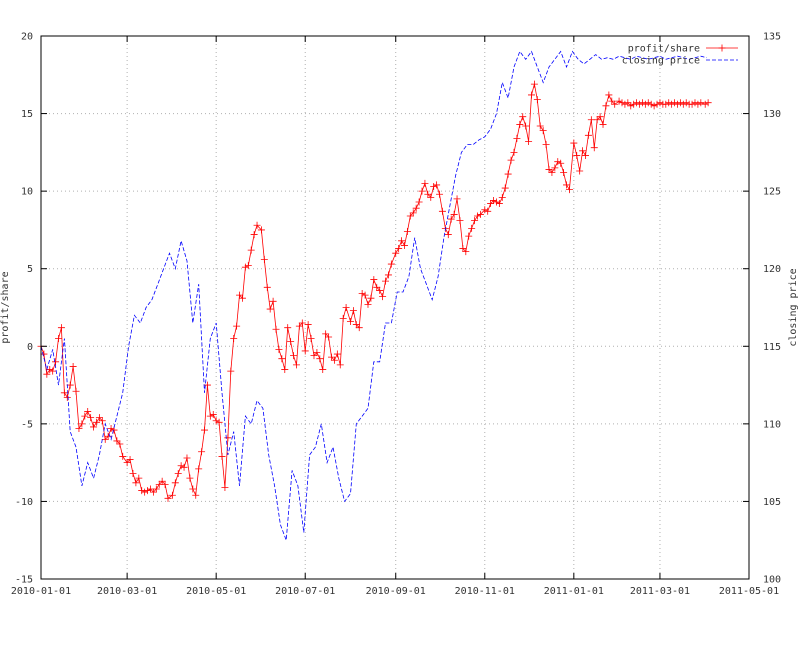 This screenshot has height=659, width=800. What do you see at coordinates (772, 269) in the screenshot?
I see `y2-tick-label: 120` at bounding box center [772, 269].